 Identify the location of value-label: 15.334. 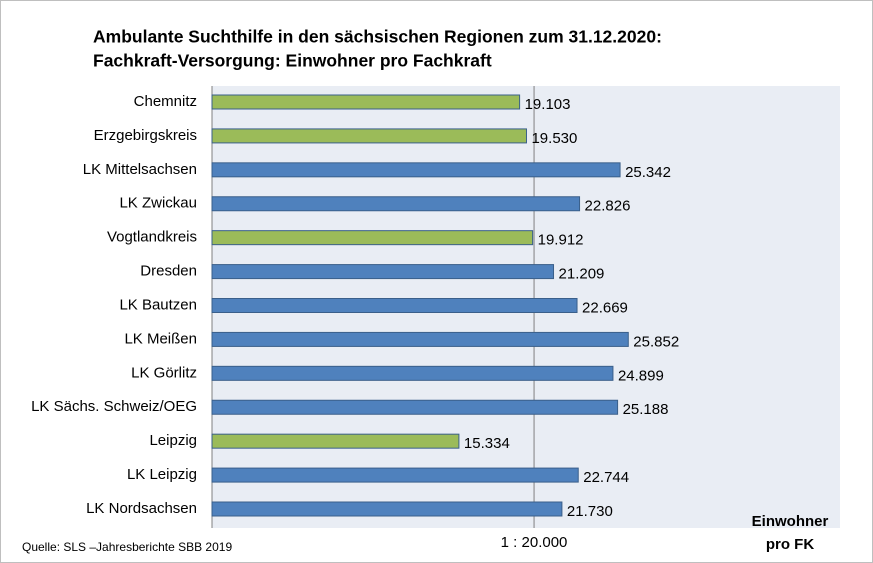
(487, 443).